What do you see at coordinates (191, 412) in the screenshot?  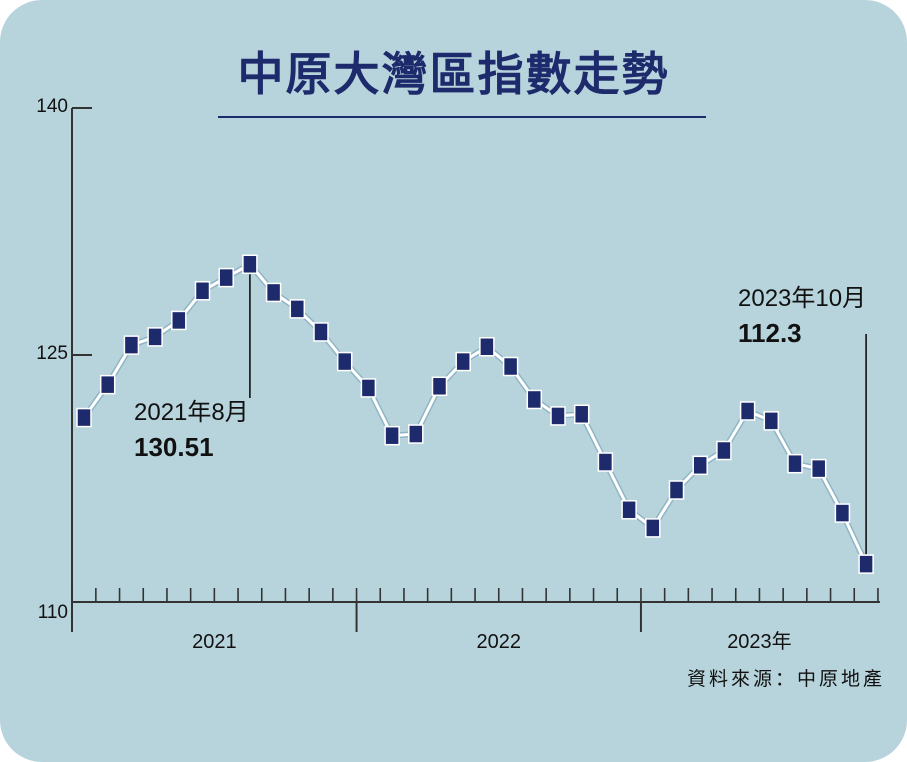 I see `annotation-label: 2021年8月` at bounding box center [191, 412].